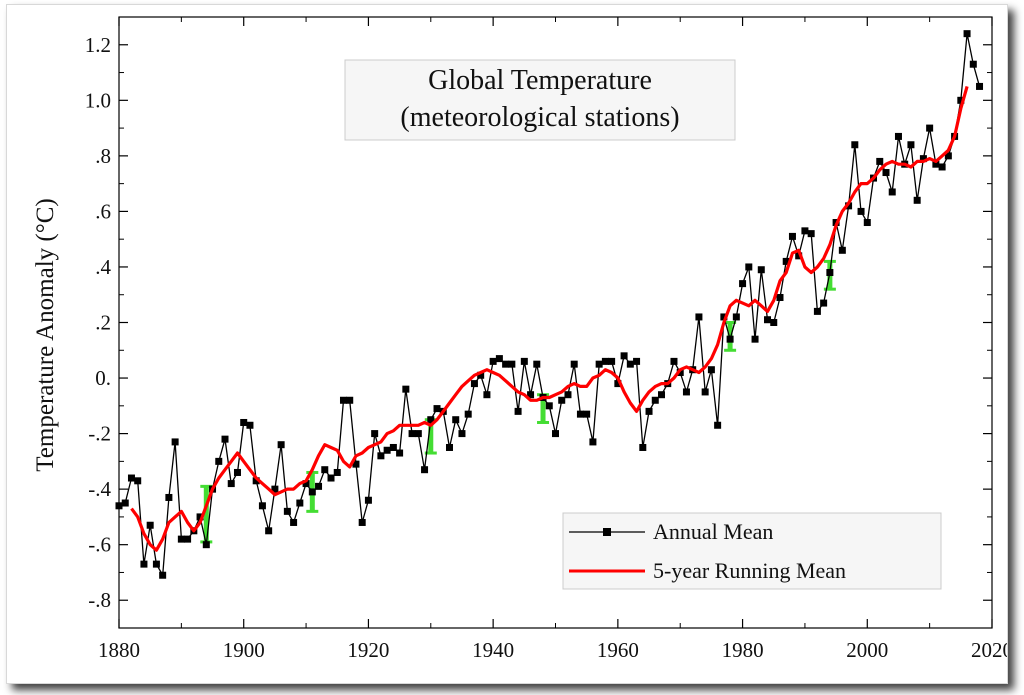 This screenshot has width=1024, height=695. I want to click on x-tick-label: 1940, so click(493, 650).